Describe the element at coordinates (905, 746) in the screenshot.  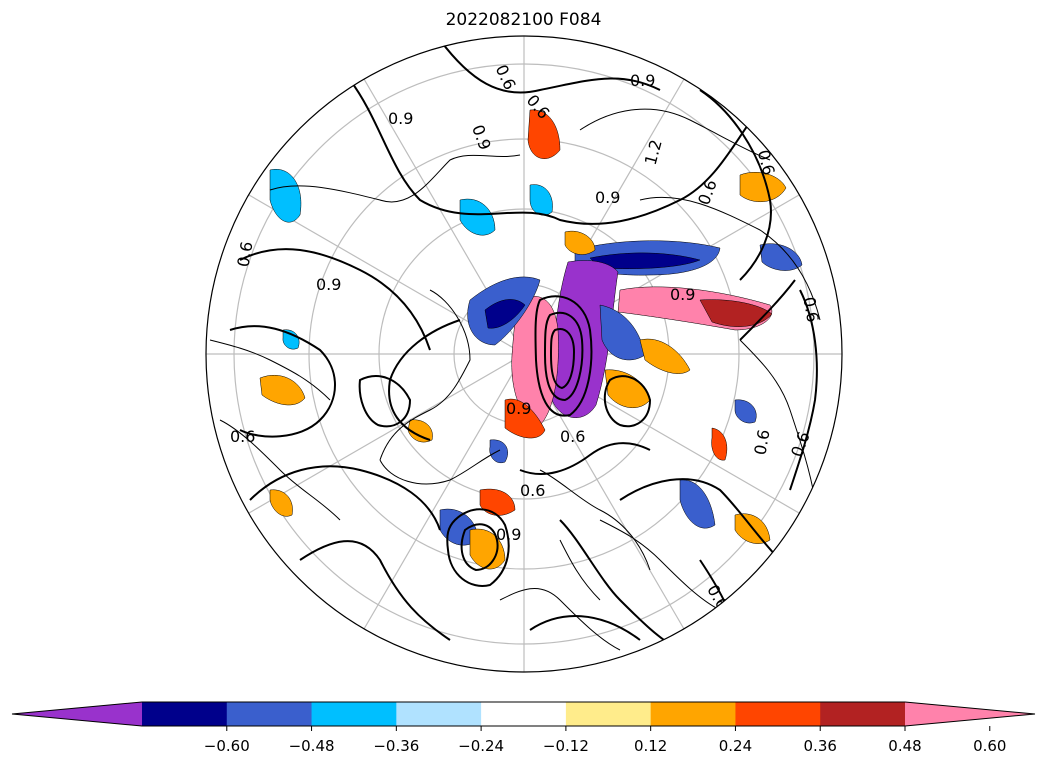
I see `colorbar-tick-label: 0.48` at that location.